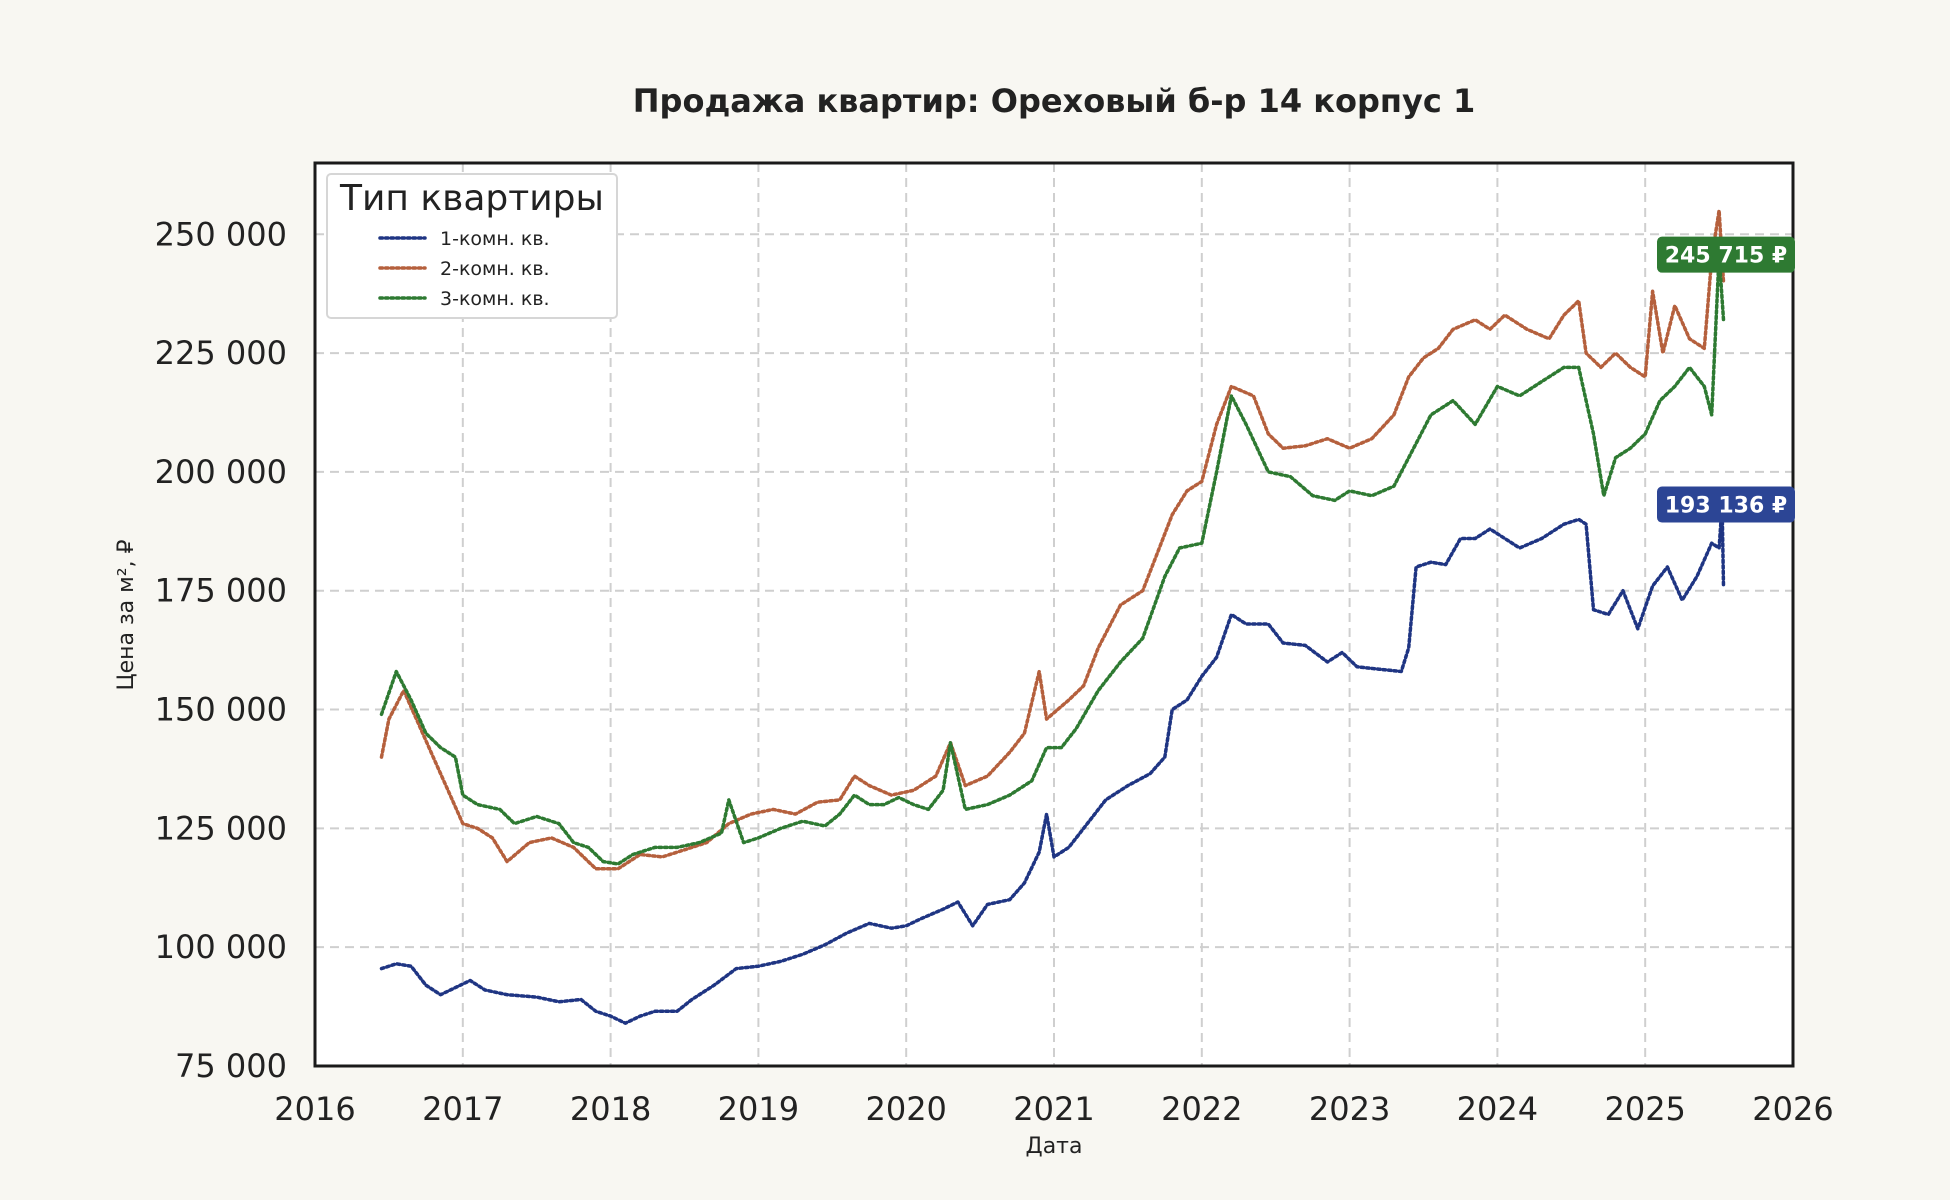  I want to click on x-tick-label: 2025, so click(1644, 1109).